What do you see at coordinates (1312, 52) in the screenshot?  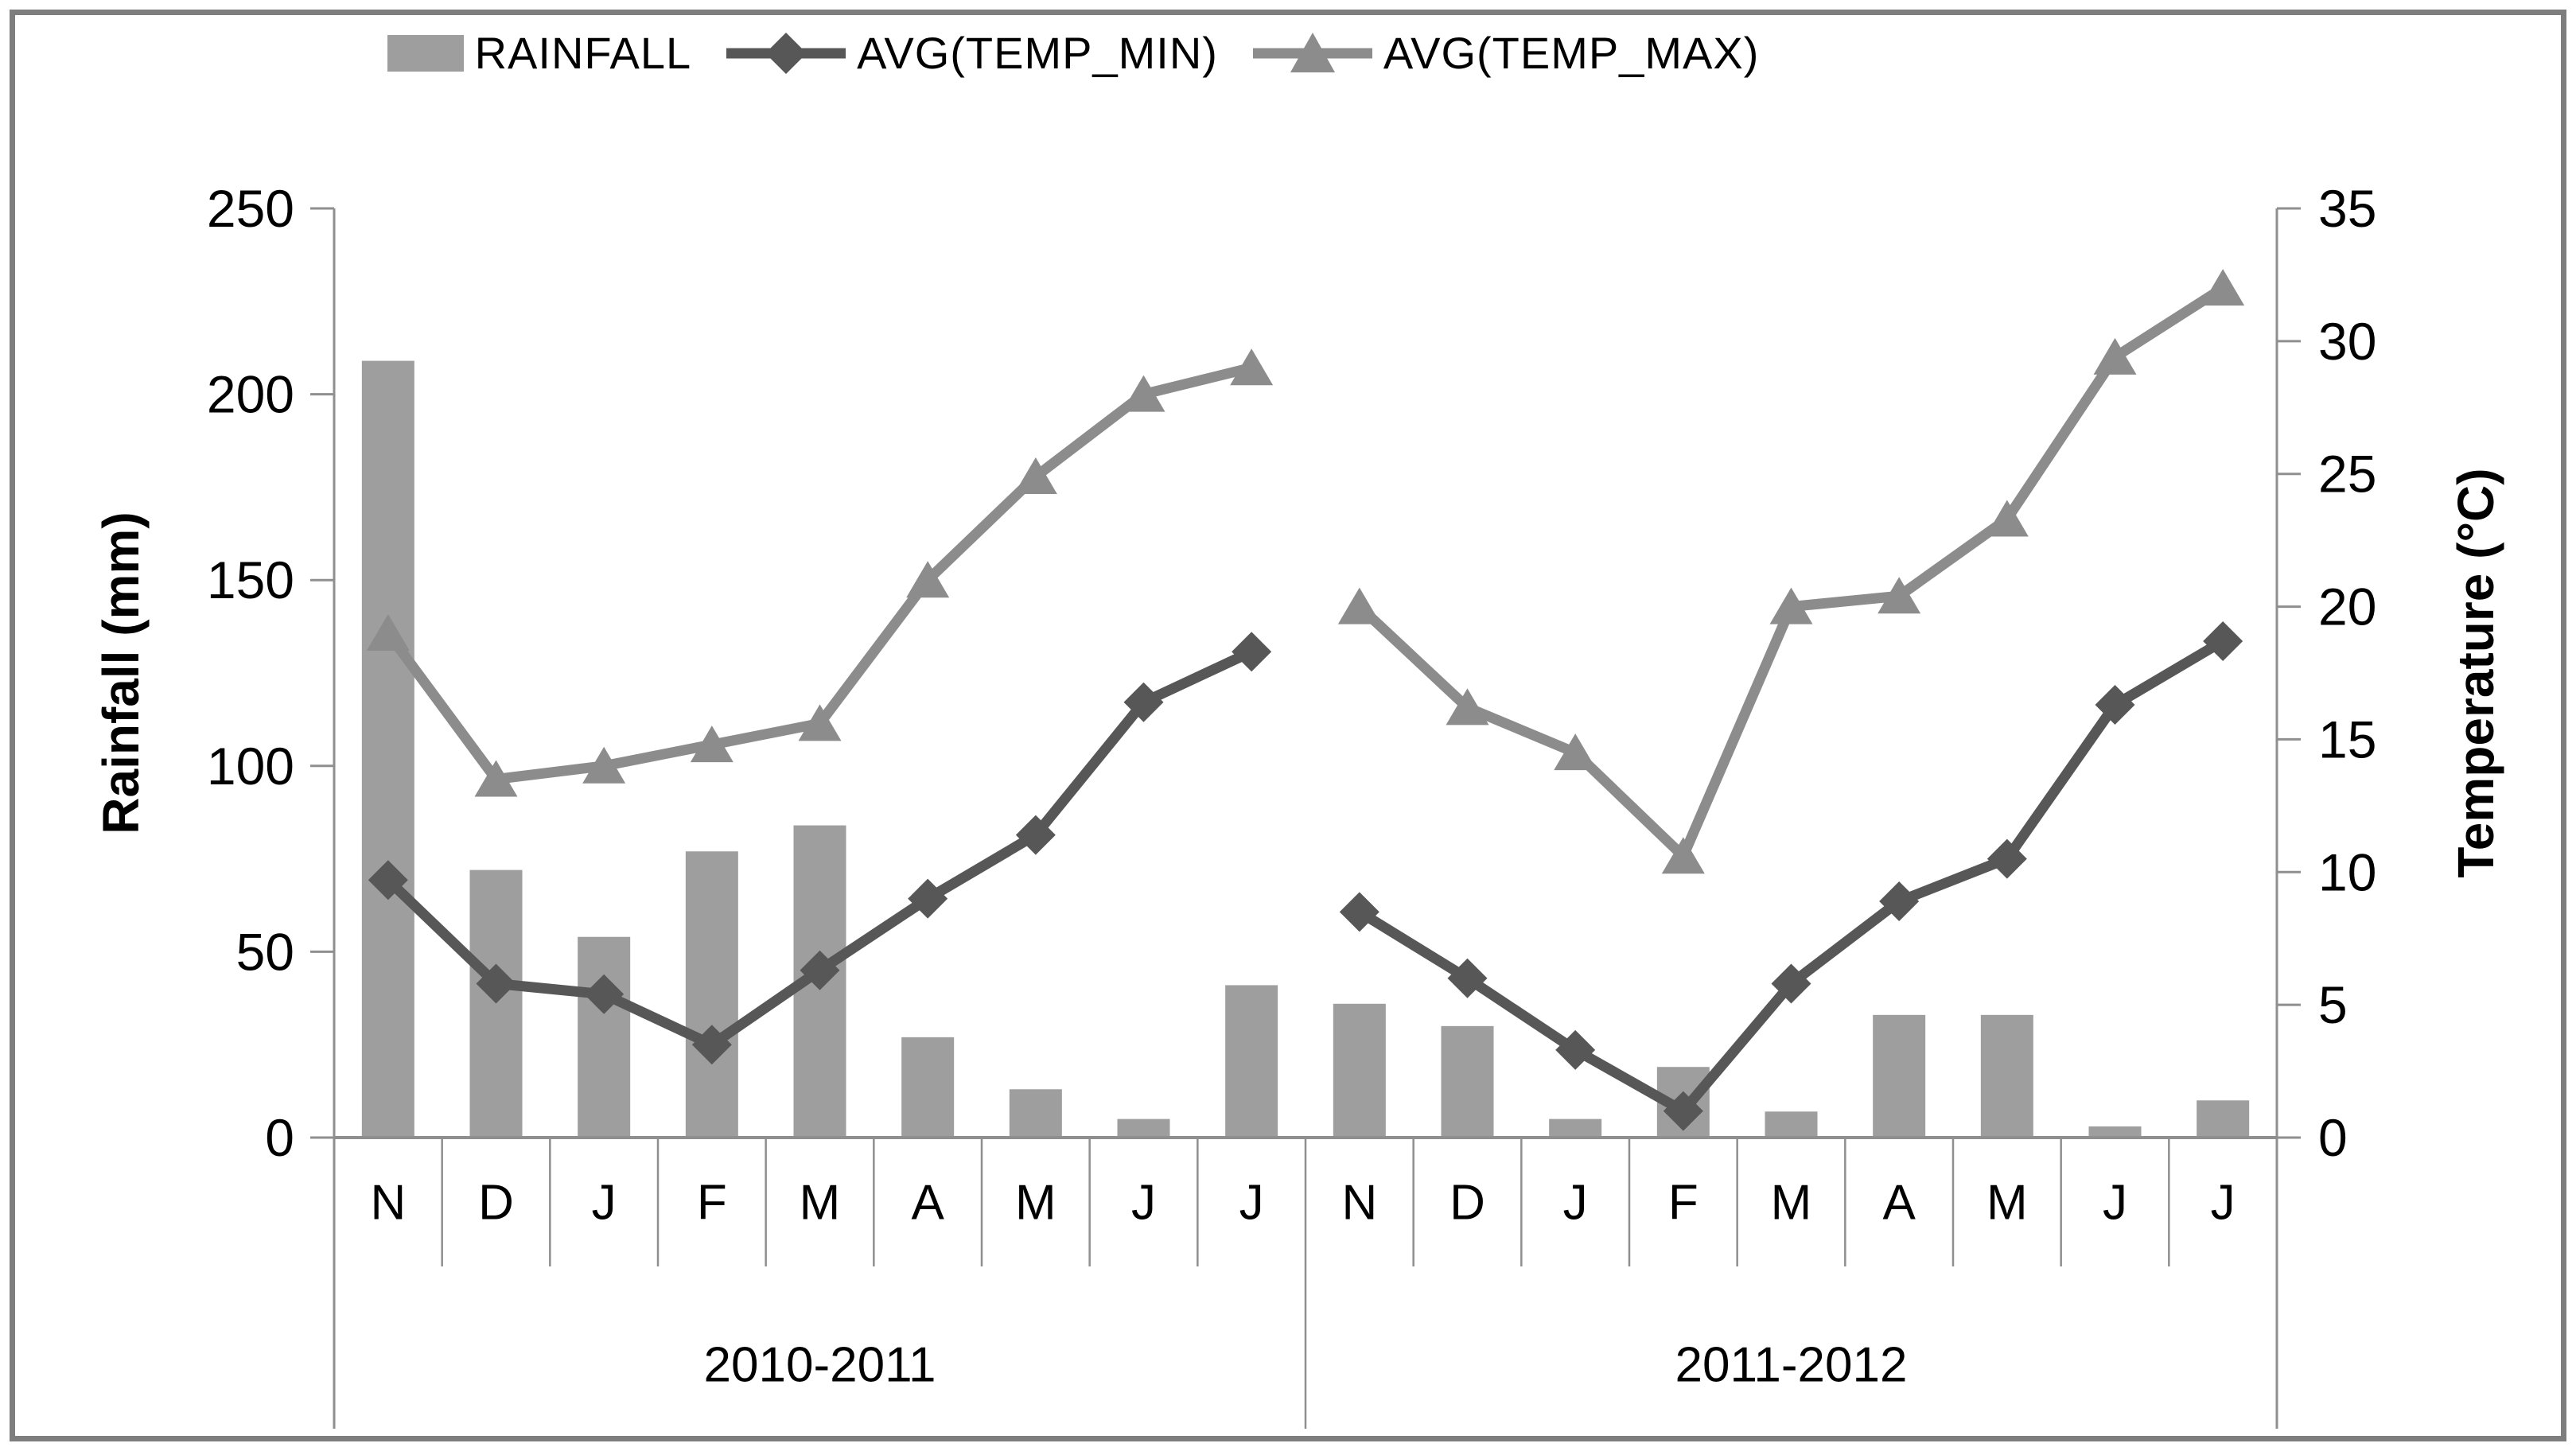 I see `triangle-line-icon` at bounding box center [1312, 52].